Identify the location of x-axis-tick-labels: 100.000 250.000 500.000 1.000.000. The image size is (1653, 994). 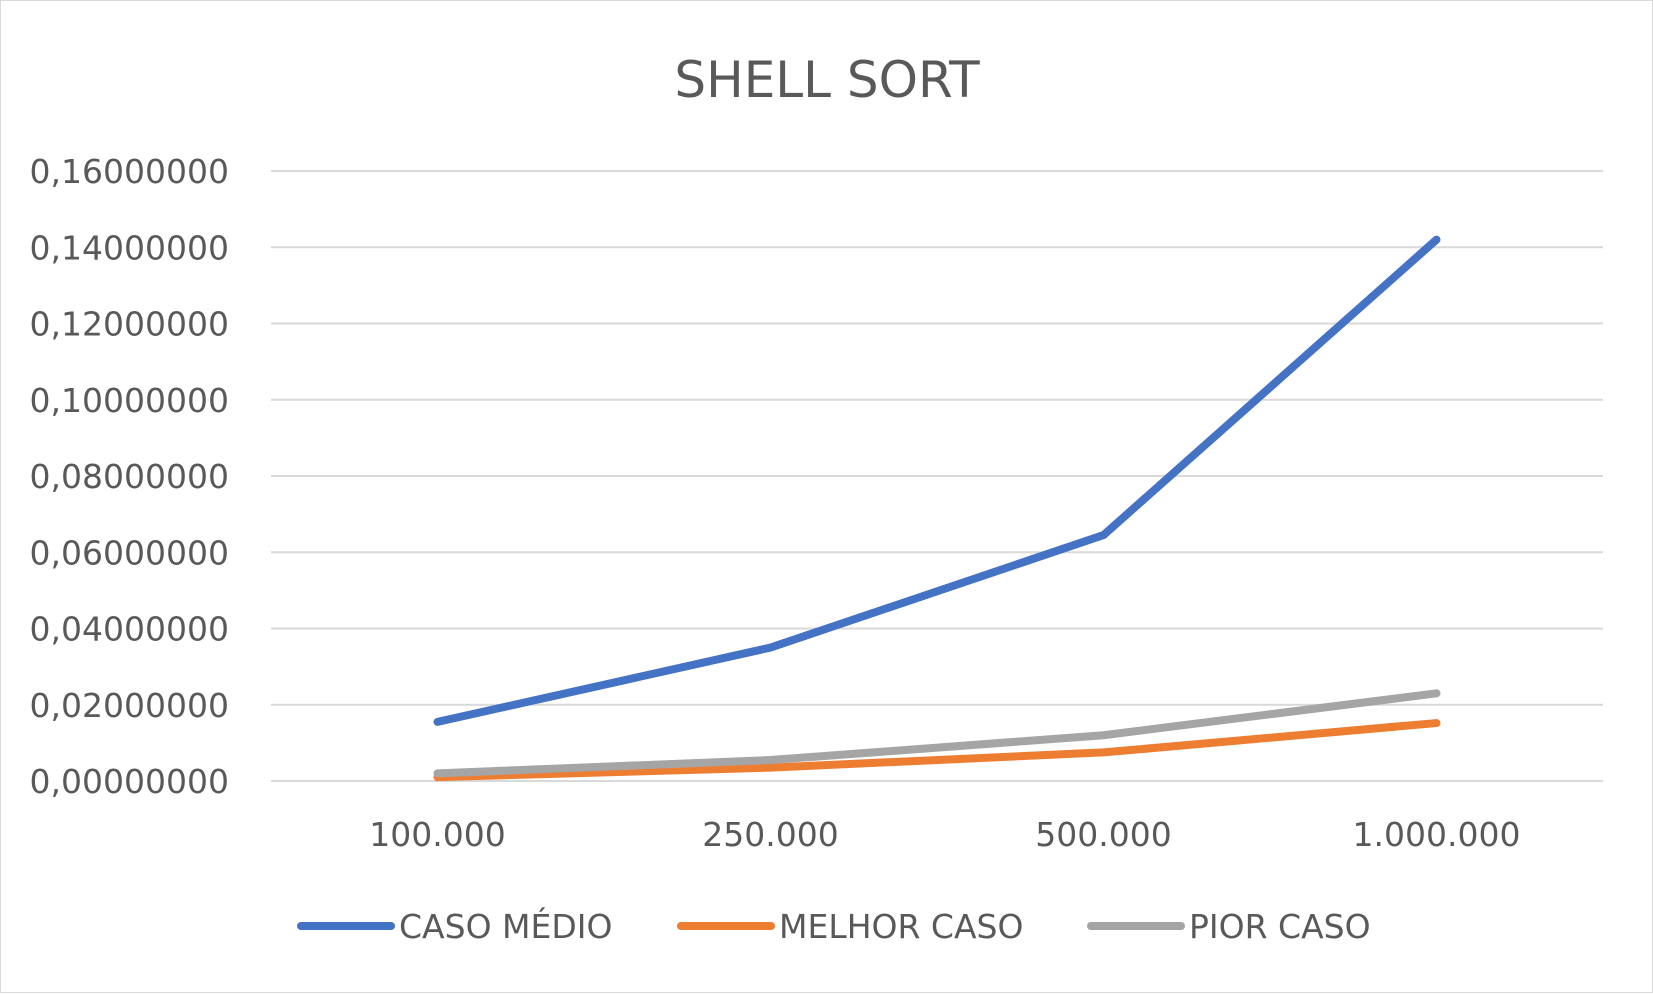
(944, 834).